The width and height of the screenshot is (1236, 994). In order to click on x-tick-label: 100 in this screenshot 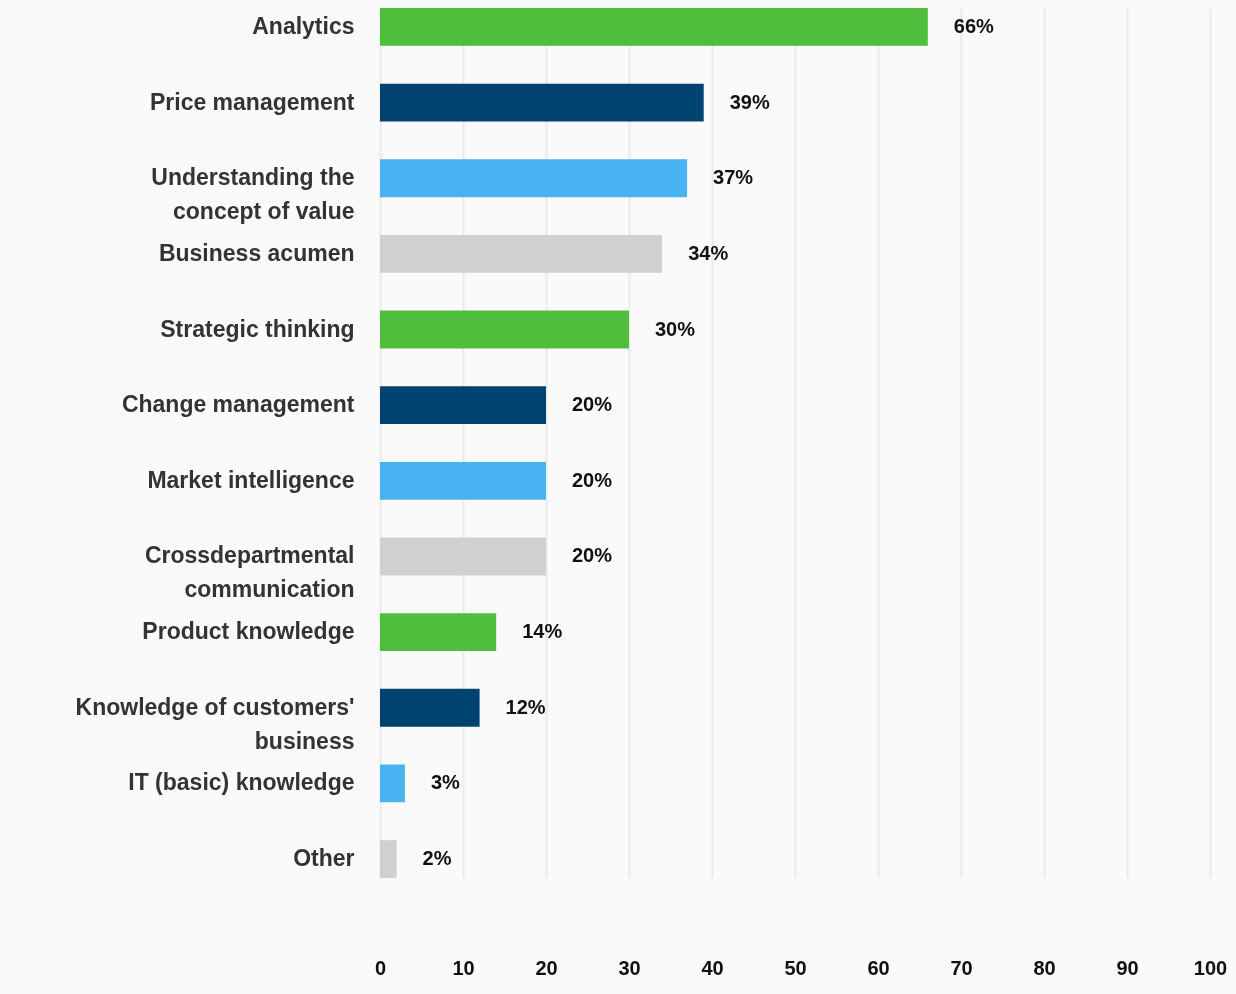, I will do `click(1210, 967)`.